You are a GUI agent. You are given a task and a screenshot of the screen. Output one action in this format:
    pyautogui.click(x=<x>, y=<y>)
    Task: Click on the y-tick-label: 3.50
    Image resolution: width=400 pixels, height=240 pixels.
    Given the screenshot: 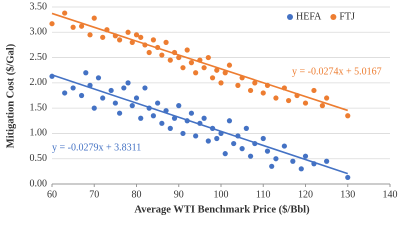 What is the action you would take?
    pyautogui.click(x=39, y=6)
    